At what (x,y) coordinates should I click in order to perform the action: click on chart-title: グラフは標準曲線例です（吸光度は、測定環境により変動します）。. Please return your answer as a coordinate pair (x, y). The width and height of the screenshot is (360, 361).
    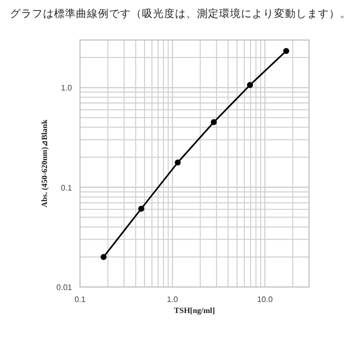
    Looking at the image, I should click on (180, 13).